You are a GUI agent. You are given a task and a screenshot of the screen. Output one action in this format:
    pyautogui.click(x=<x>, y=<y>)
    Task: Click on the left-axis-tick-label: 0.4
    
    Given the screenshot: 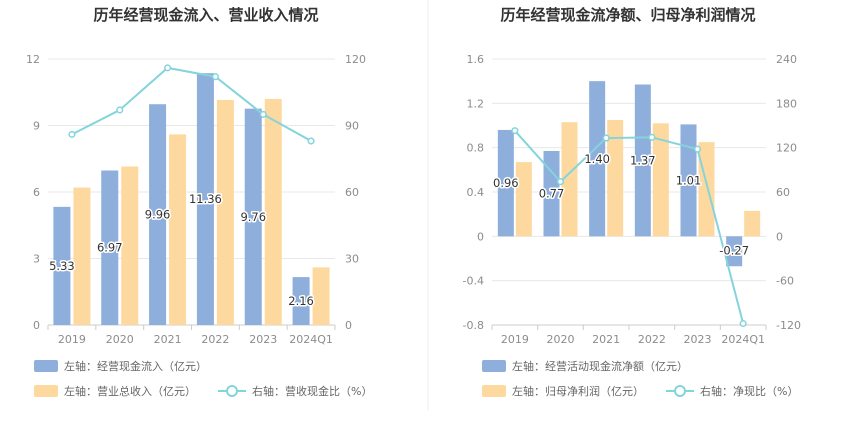 What is the action you would take?
    pyautogui.click(x=476, y=192)
    